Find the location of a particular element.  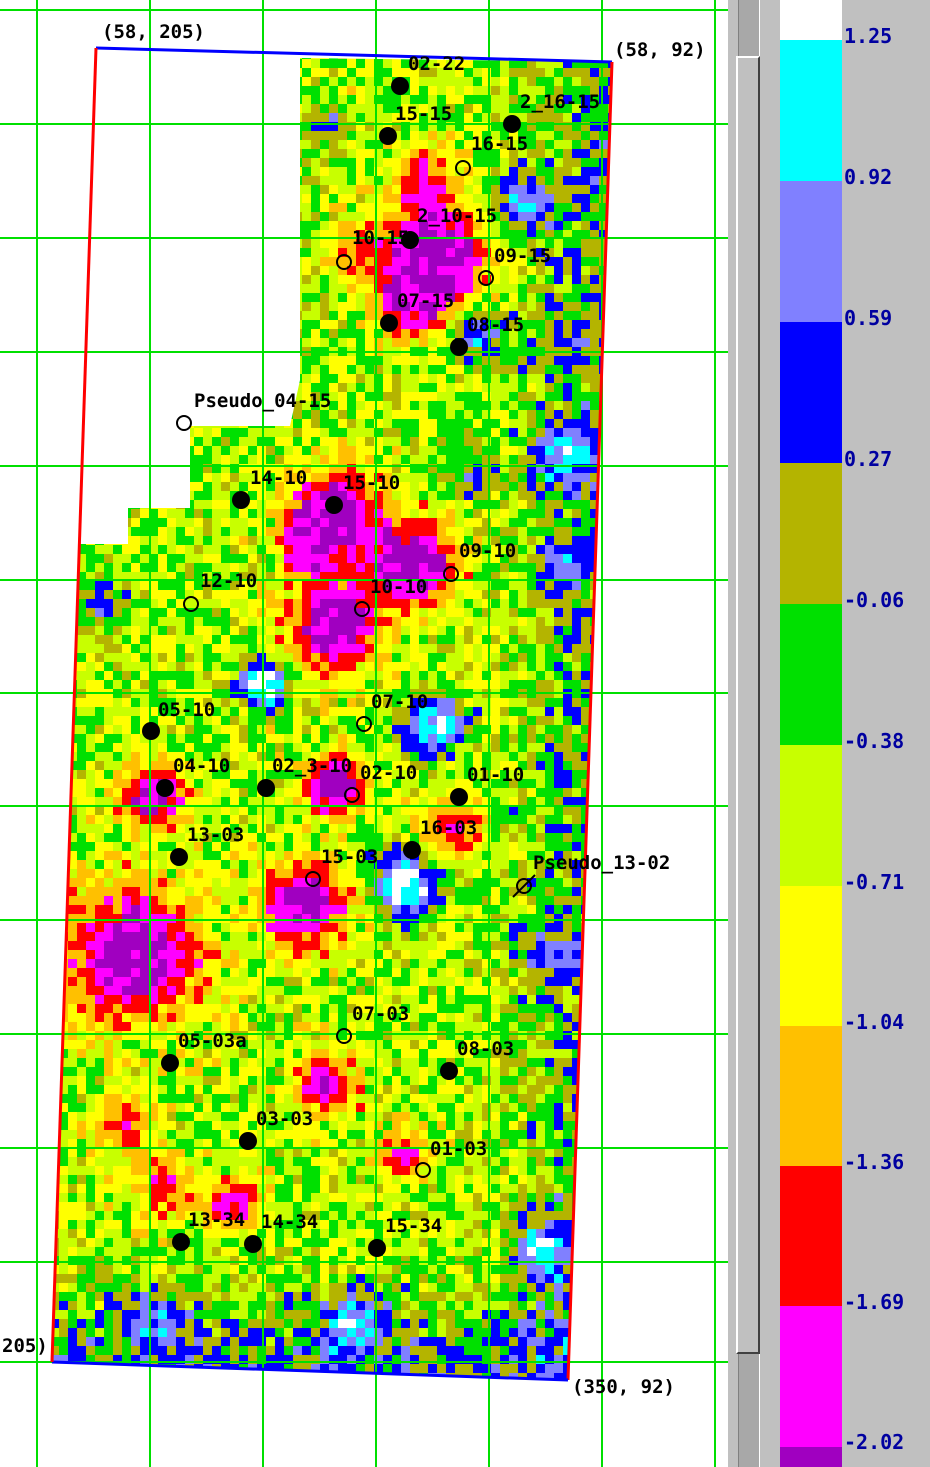

well-label: 10-10 is located at coordinates (398, 587).